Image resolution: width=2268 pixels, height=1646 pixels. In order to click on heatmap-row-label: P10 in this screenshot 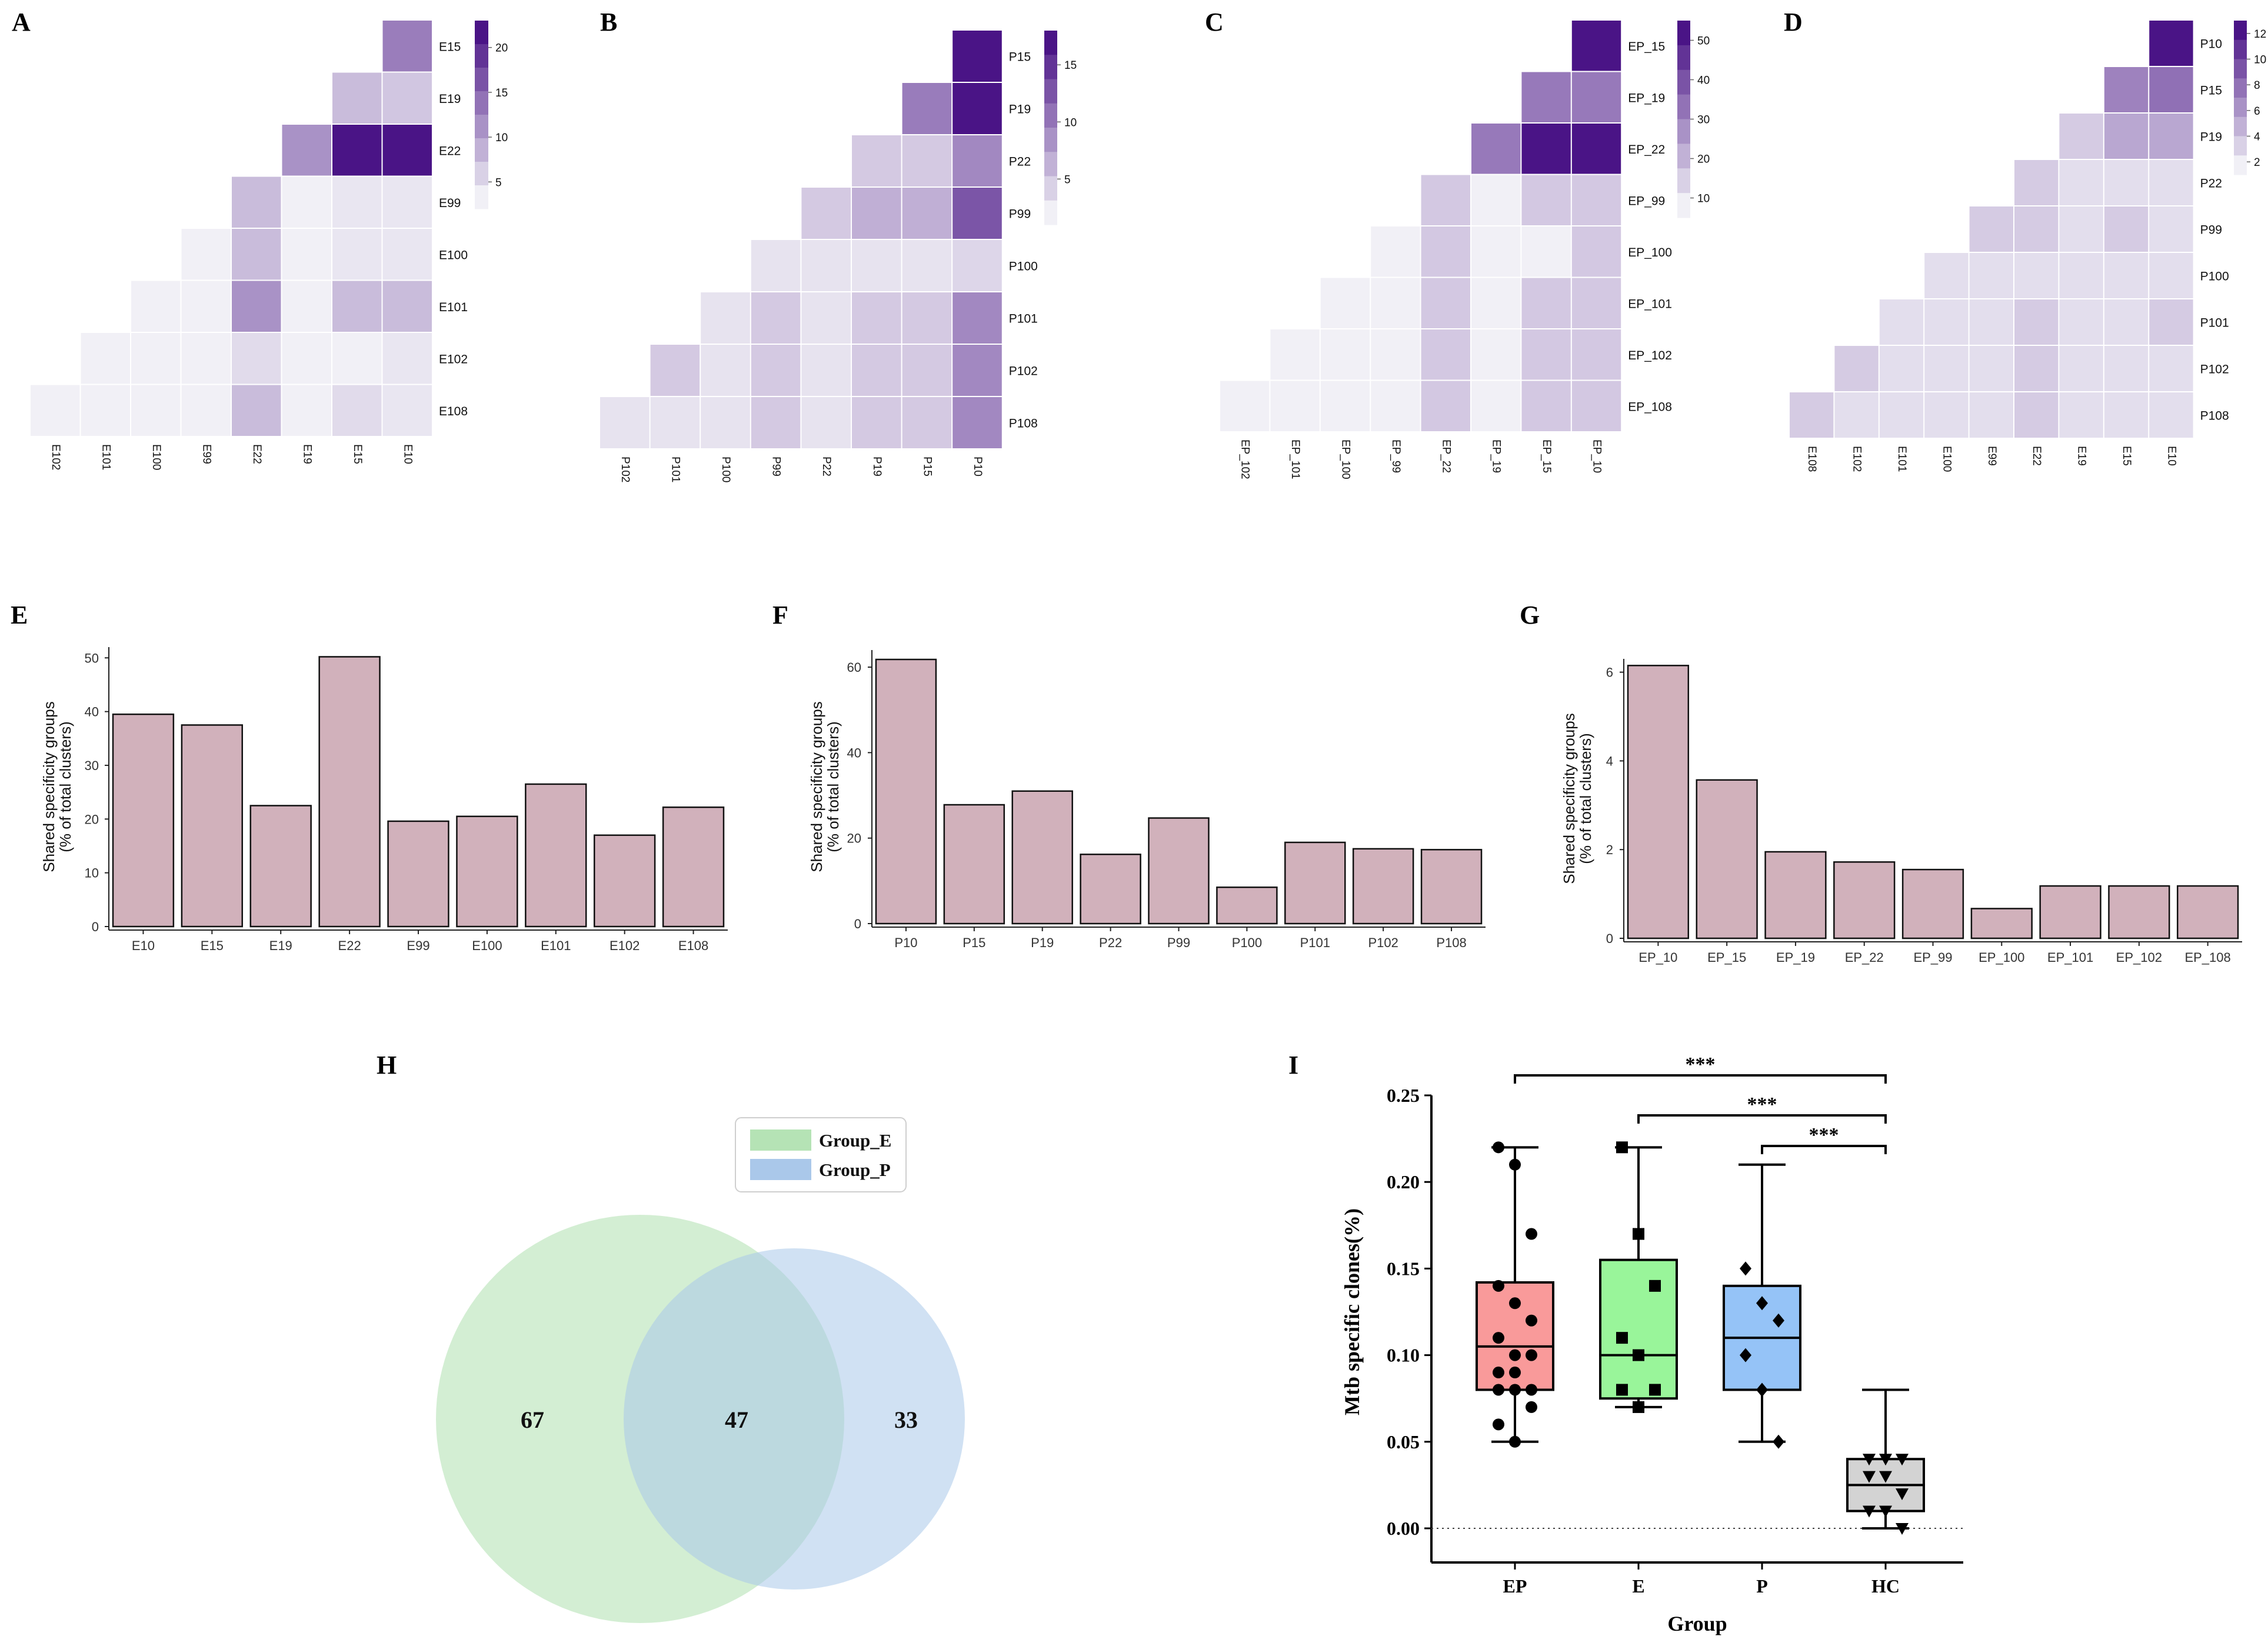, I will do `click(2211, 44)`.